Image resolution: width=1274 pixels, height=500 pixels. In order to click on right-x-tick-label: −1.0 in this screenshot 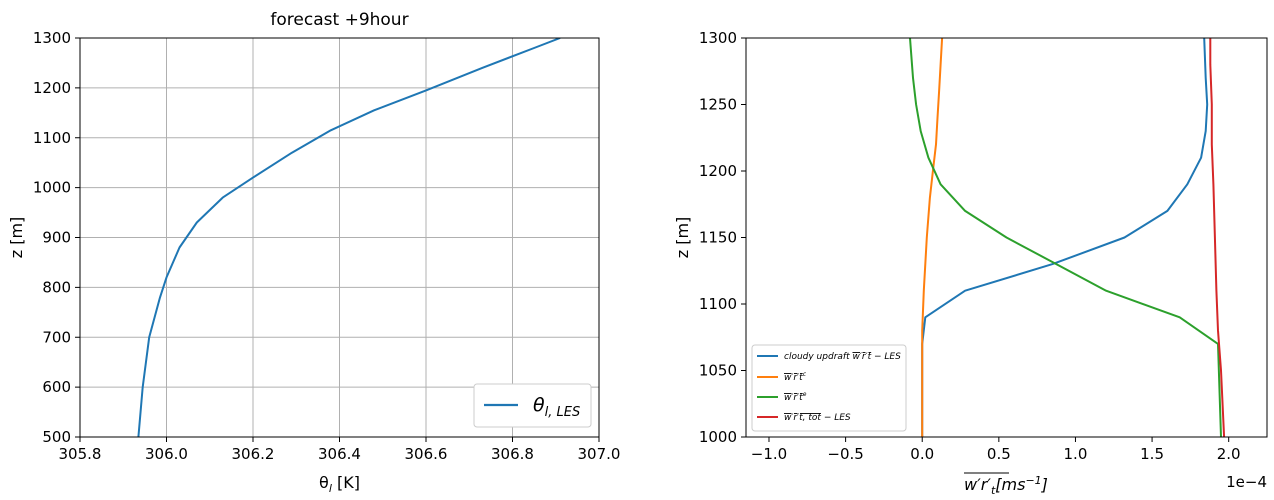, I will do `click(769, 454)`.